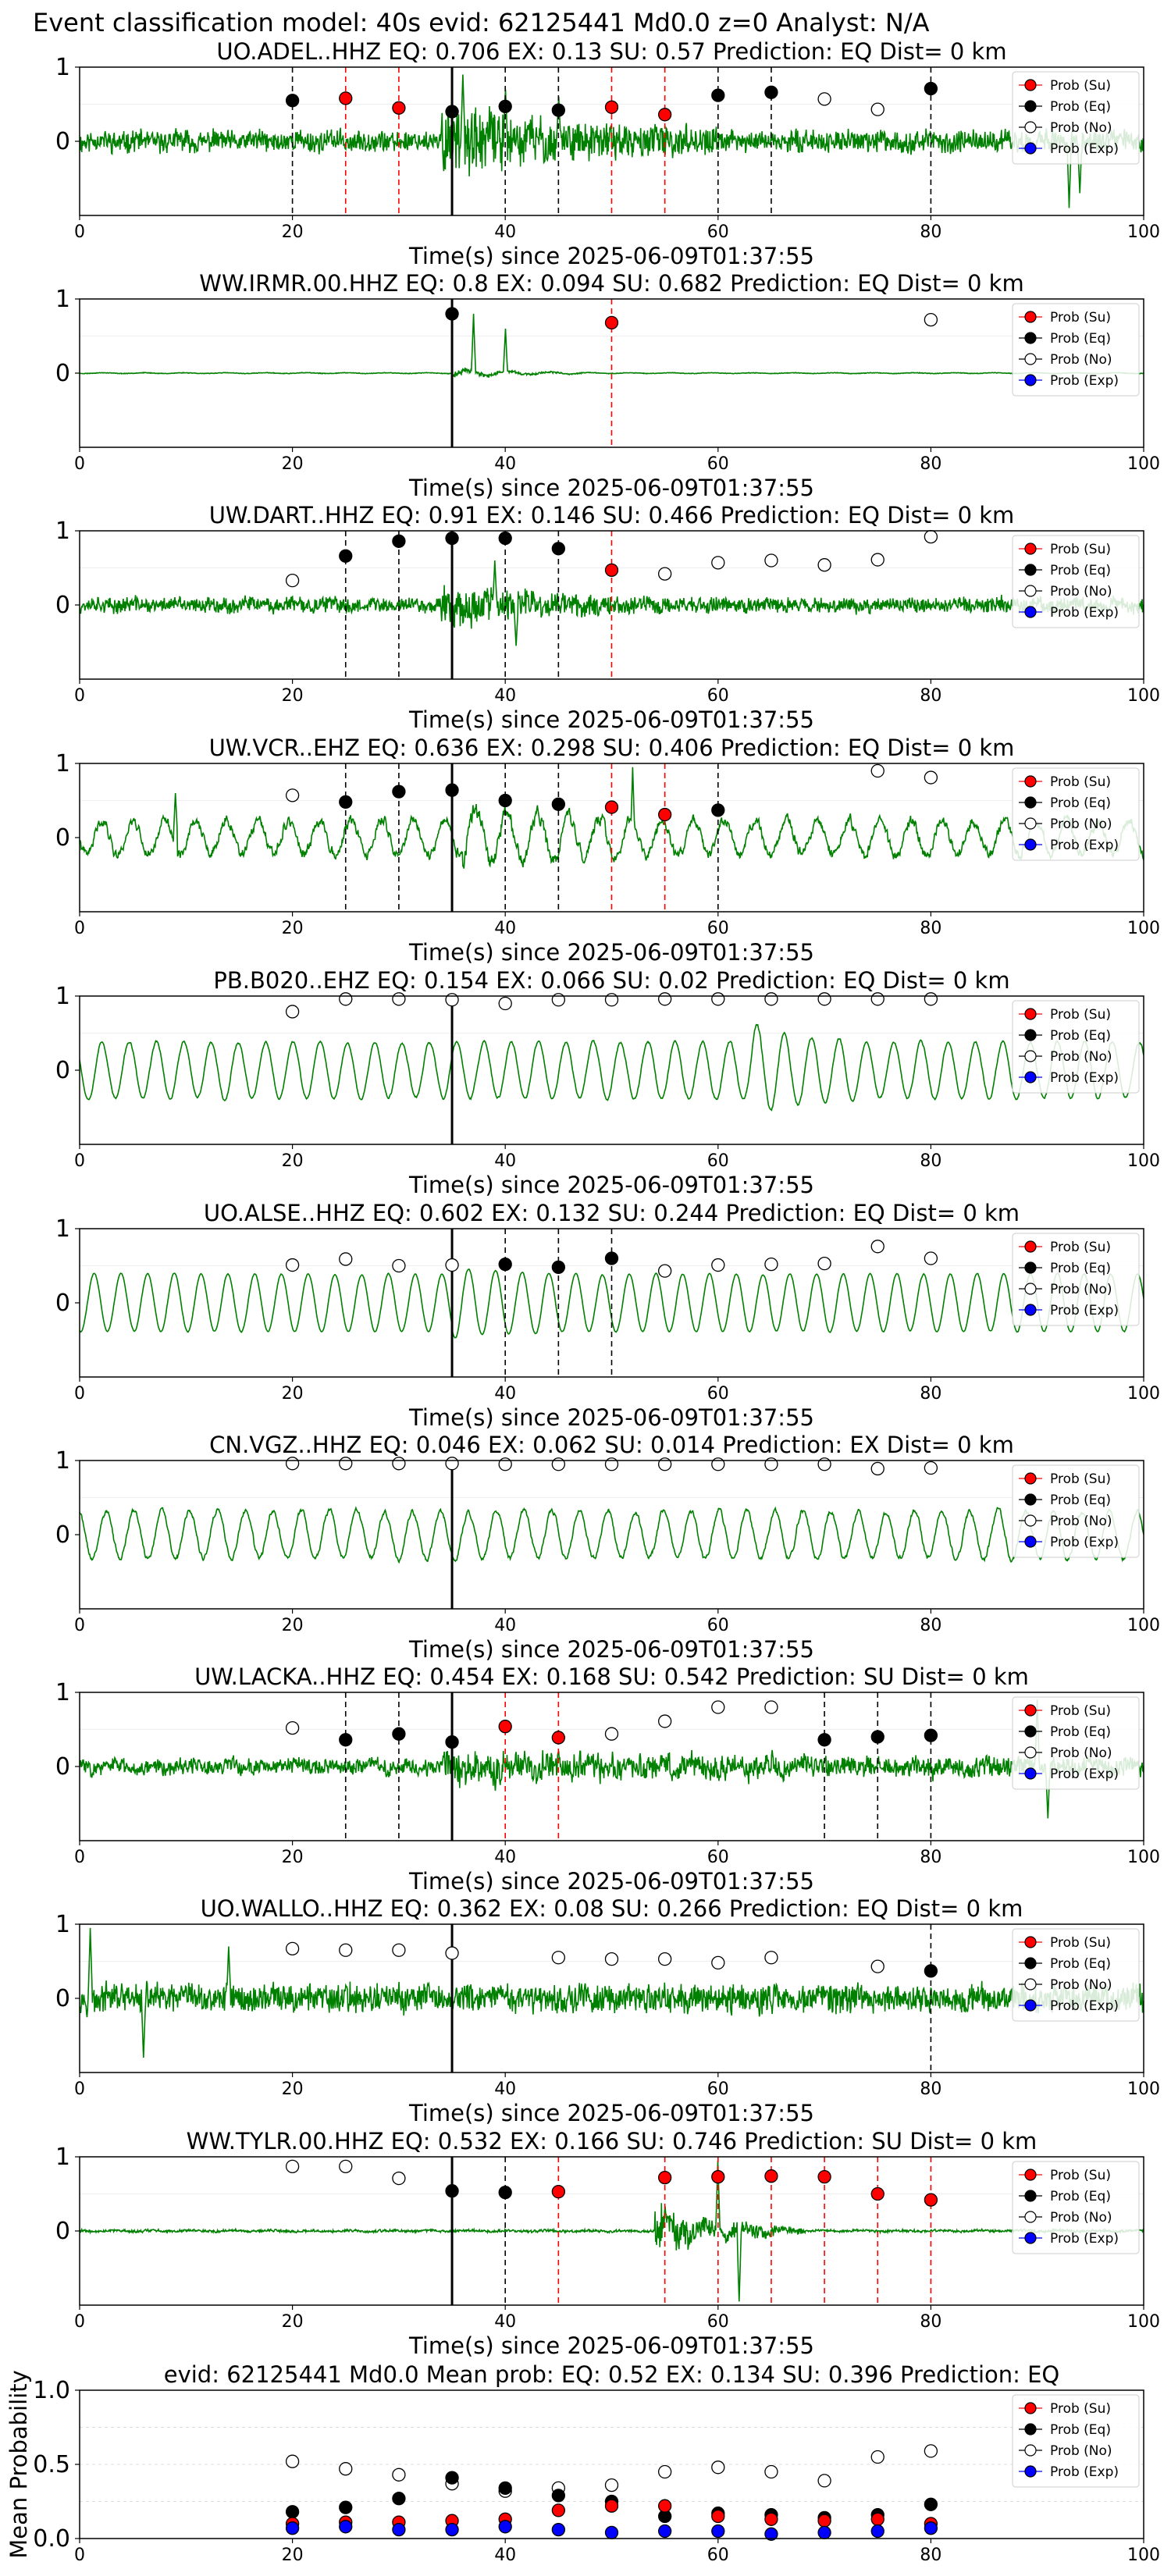 The width and height of the screenshot is (1171, 2576). I want to click on waveform-trace, so click(612, 1535).